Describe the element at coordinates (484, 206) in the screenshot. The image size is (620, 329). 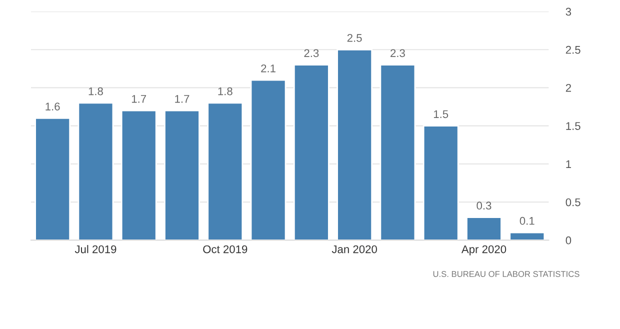
I see `data-label: 0.3` at that location.